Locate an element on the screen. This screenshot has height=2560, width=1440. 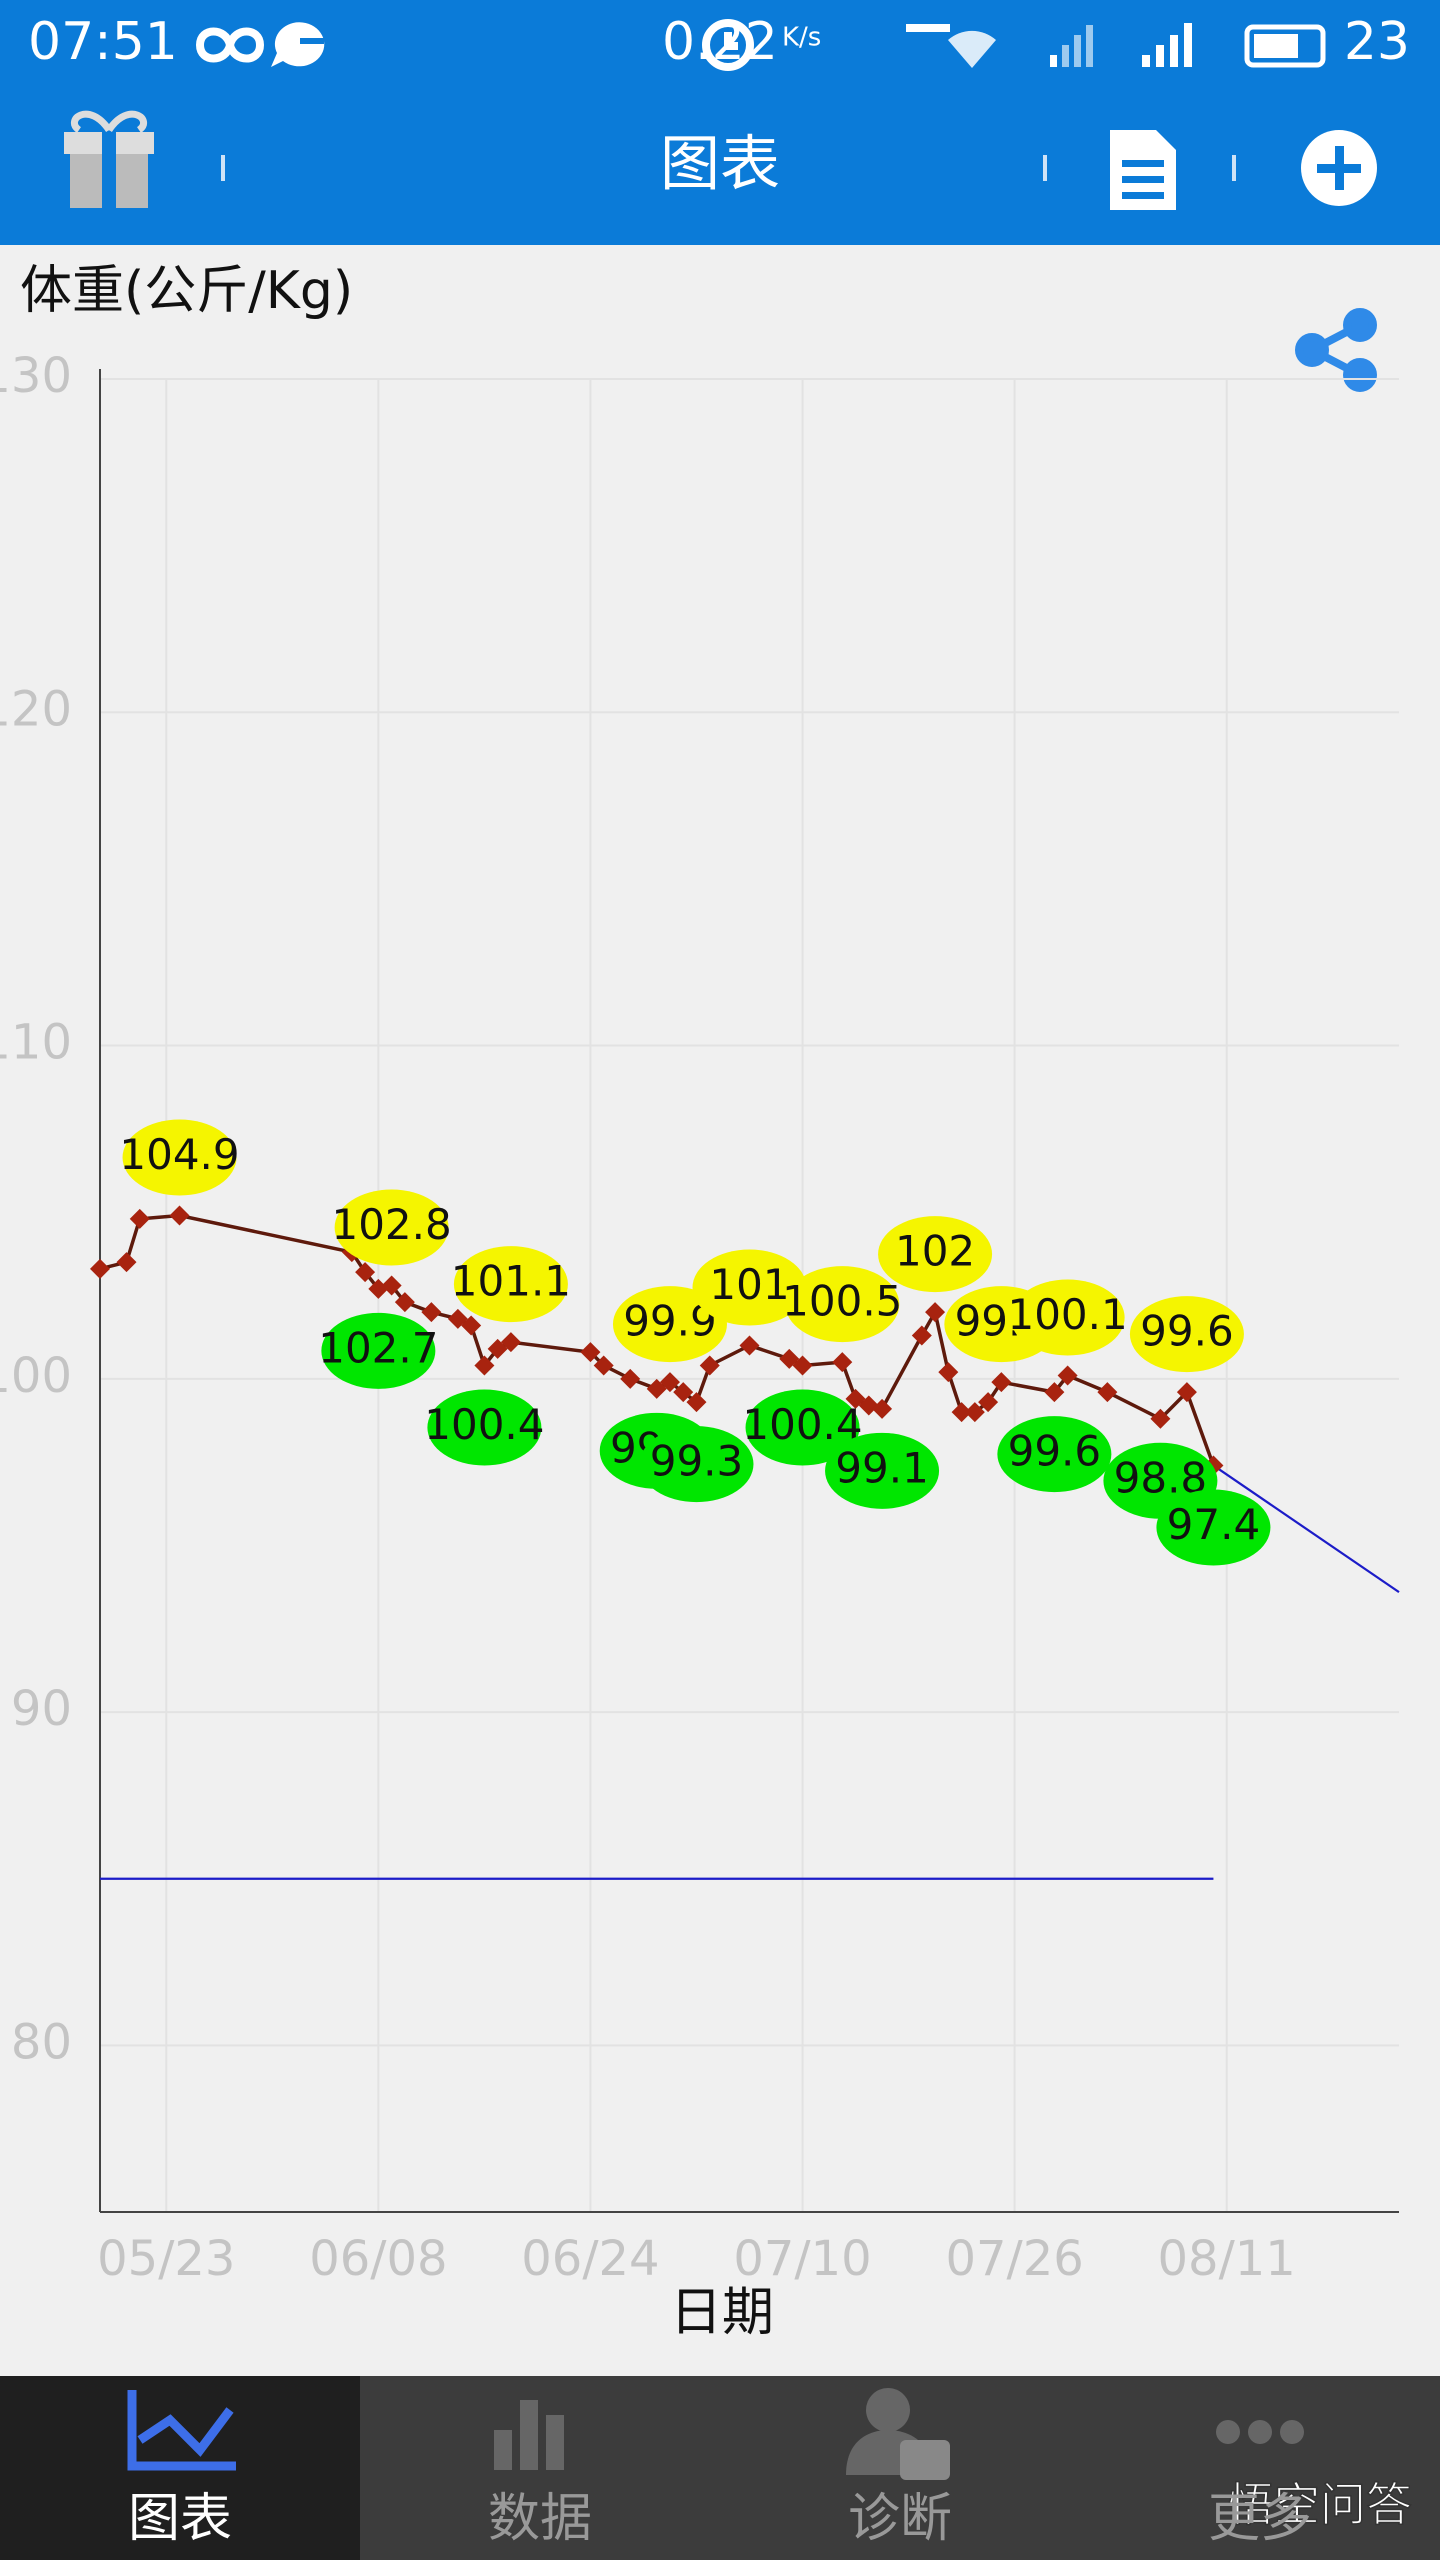
x-tick-label: 07/26 is located at coordinates (1014, 2259).